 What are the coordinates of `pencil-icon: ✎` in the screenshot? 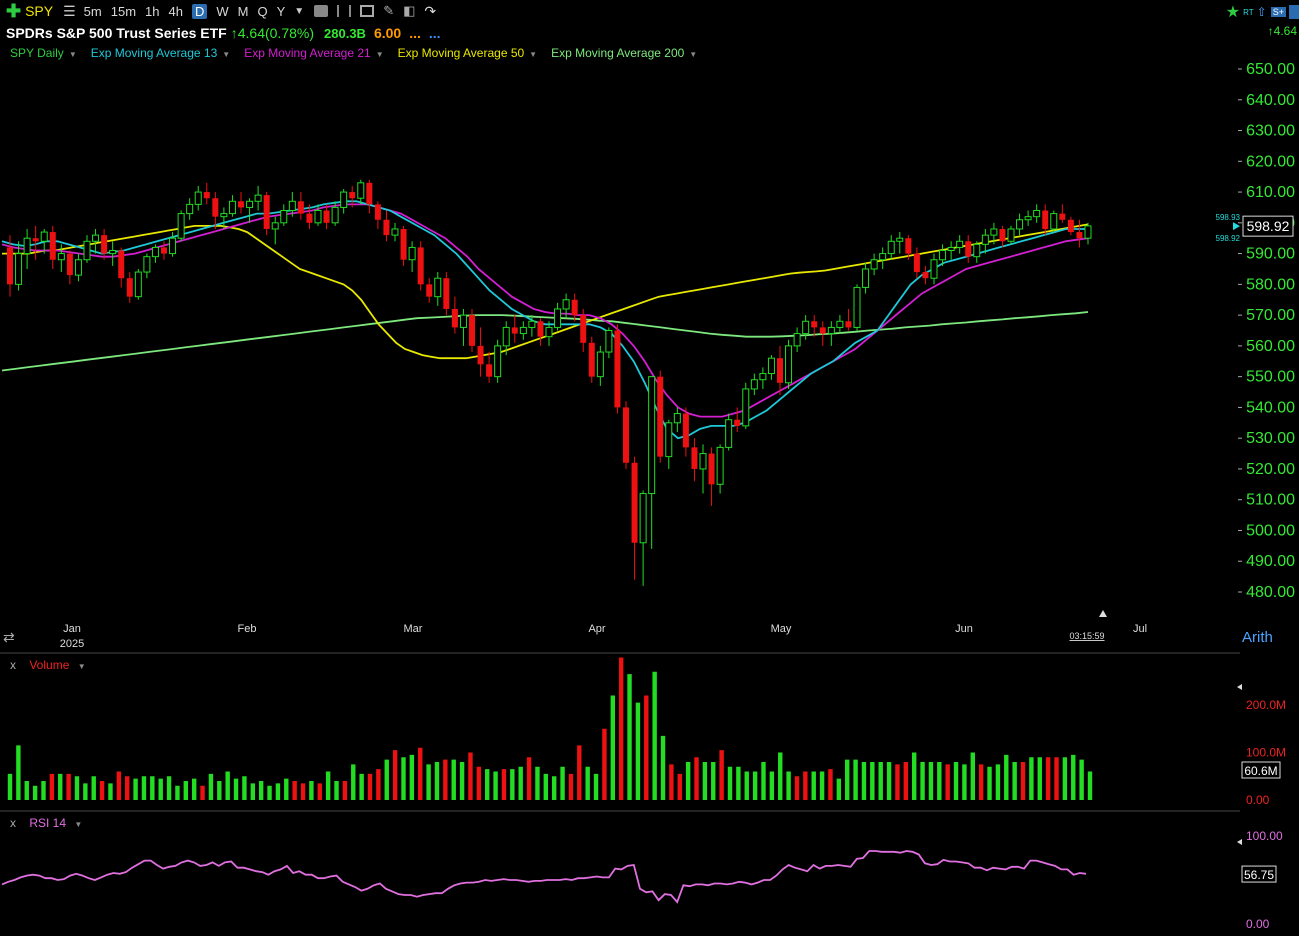 It's located at (389, 10).